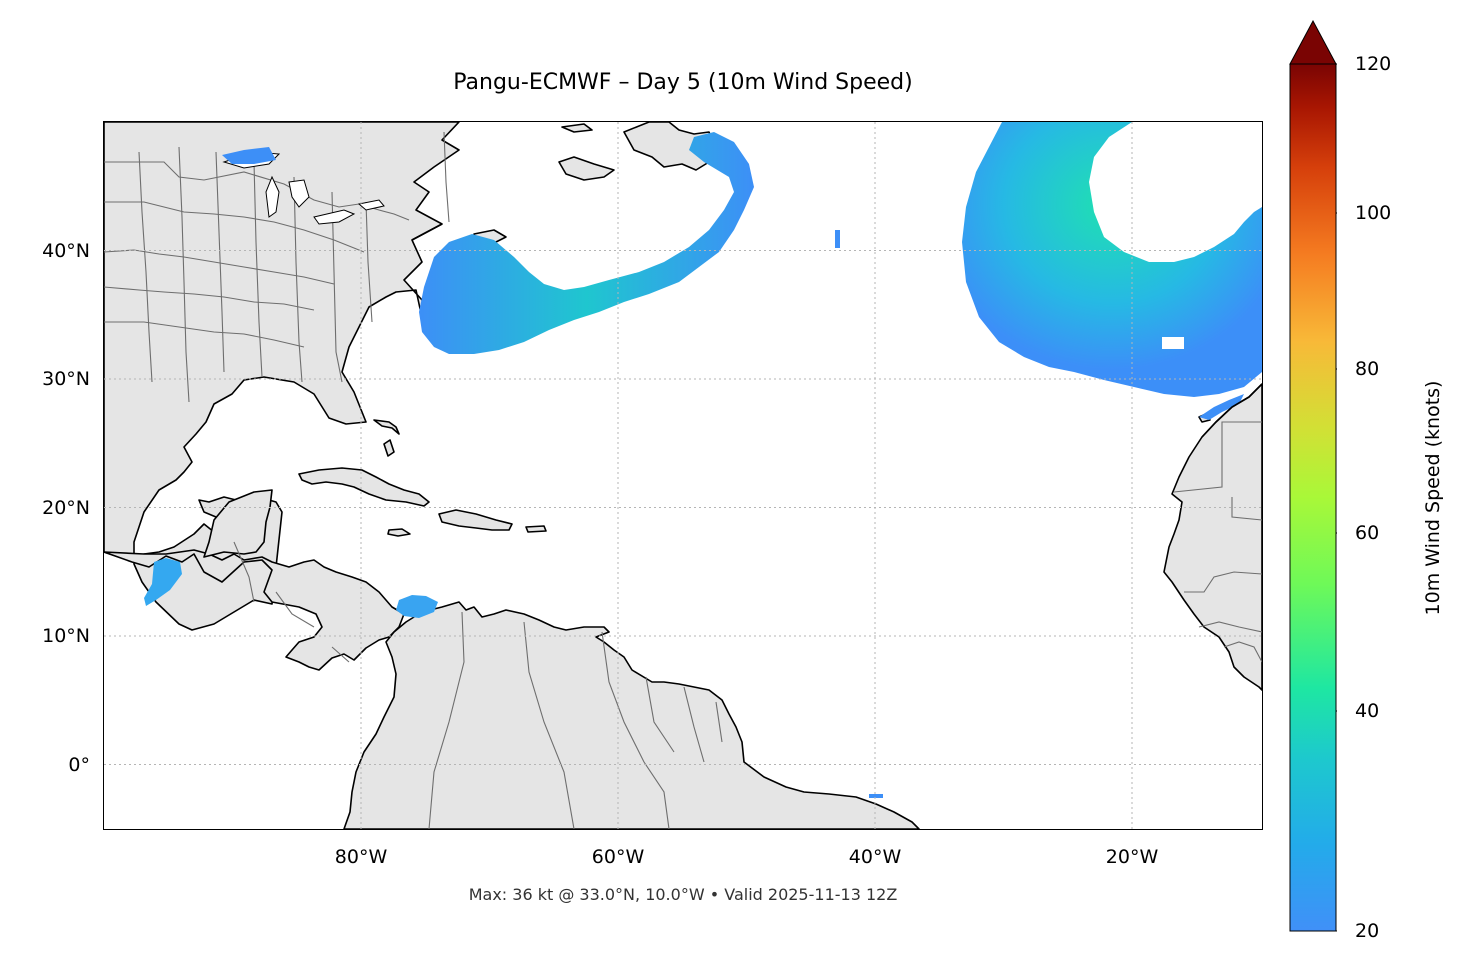 The height and width of the screenshot is (969, 1466). I want to click on lat-label-10: 10°N, so click(66, 636).